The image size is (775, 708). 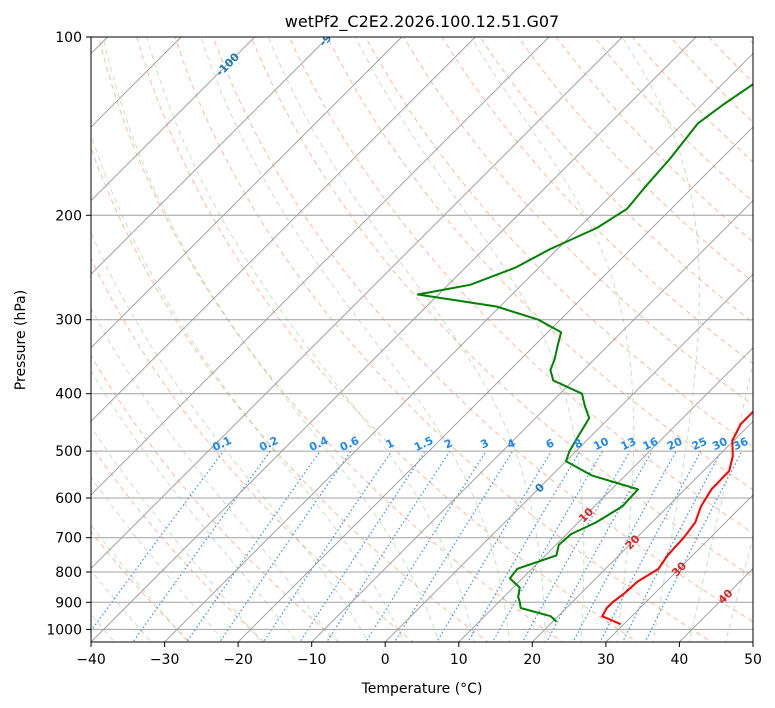 What do you see at coordinates (68, 395) in the screenshot?
I see `y-tick-label: 400` at bounding box center [68, 395].